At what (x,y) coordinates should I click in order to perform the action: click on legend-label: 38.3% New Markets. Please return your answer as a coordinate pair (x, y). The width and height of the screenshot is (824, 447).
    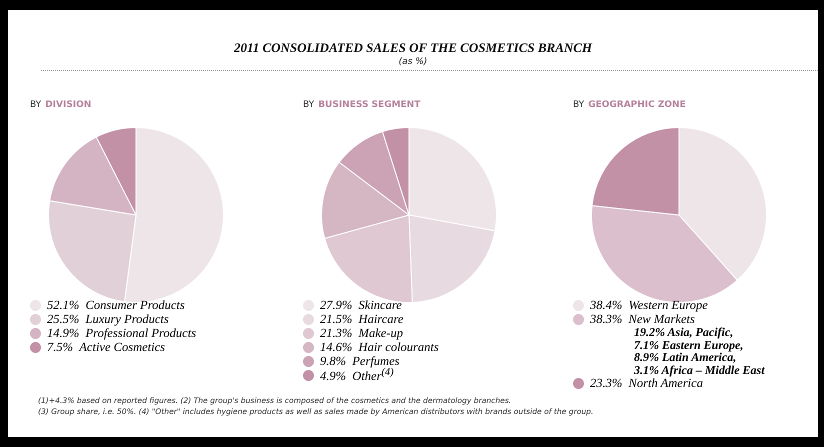
    Looking at the image, I should click on (642, 319).